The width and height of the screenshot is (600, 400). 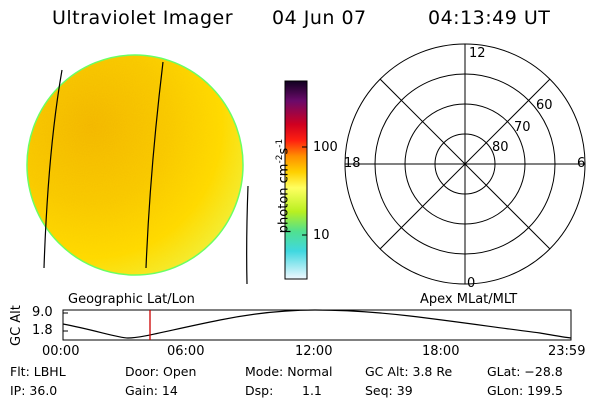 I want to click on door-status: Door: Open, so click(x=161, y=371).